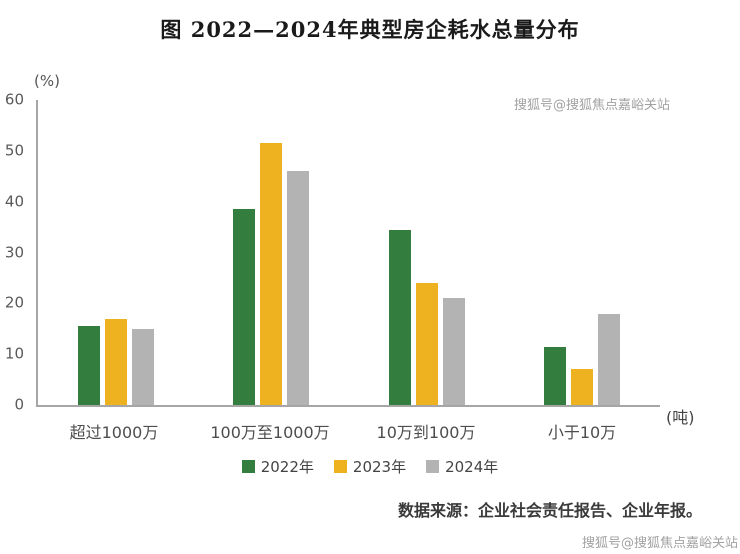 The image size is (740, 554). Describe the element at coordinates (549, 510) in the screenshot. I see `data-source: 数据来源：企业社会责任报告、企业年报。` at that location.